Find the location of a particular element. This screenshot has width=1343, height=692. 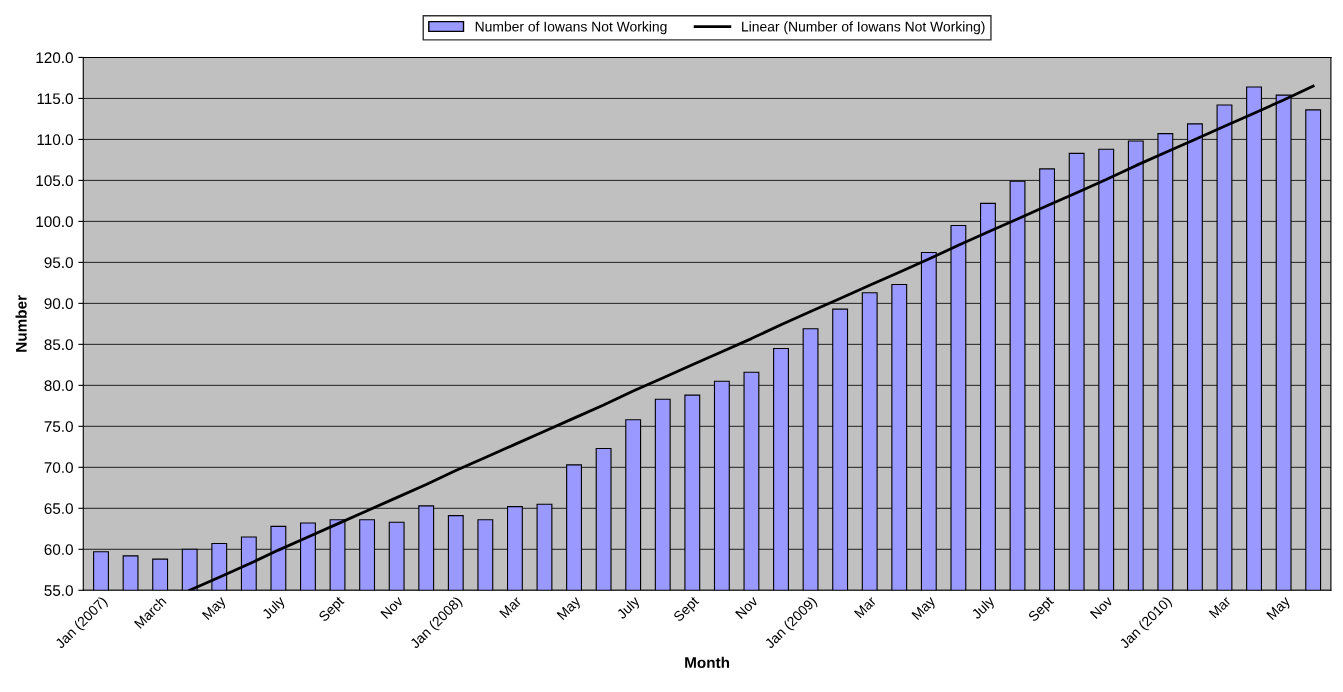

y-tick-label: 70.0 is located at coordinates (58, 467).